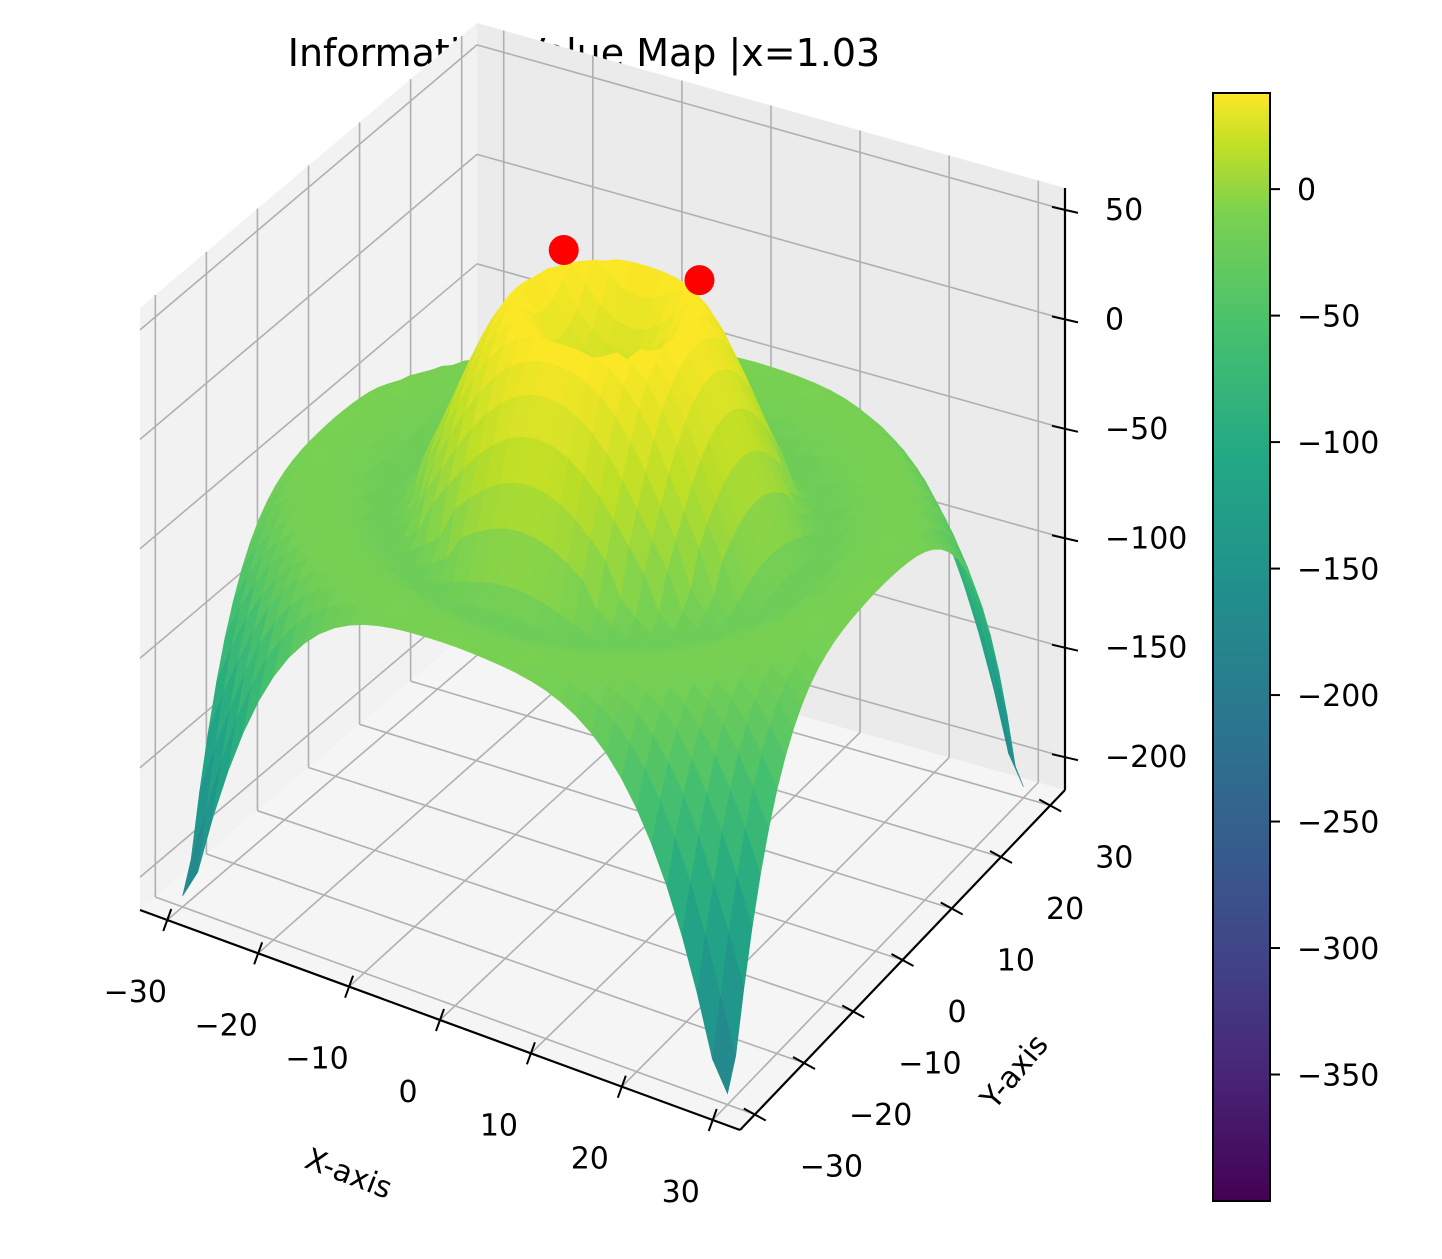 Image resolution: width=1442 pixels, height=1259 pixels. What do you see at coordinates (226, 1025) in the screenshot?
I see `x-tick-label: −20` at bounding box center [226, 1025].